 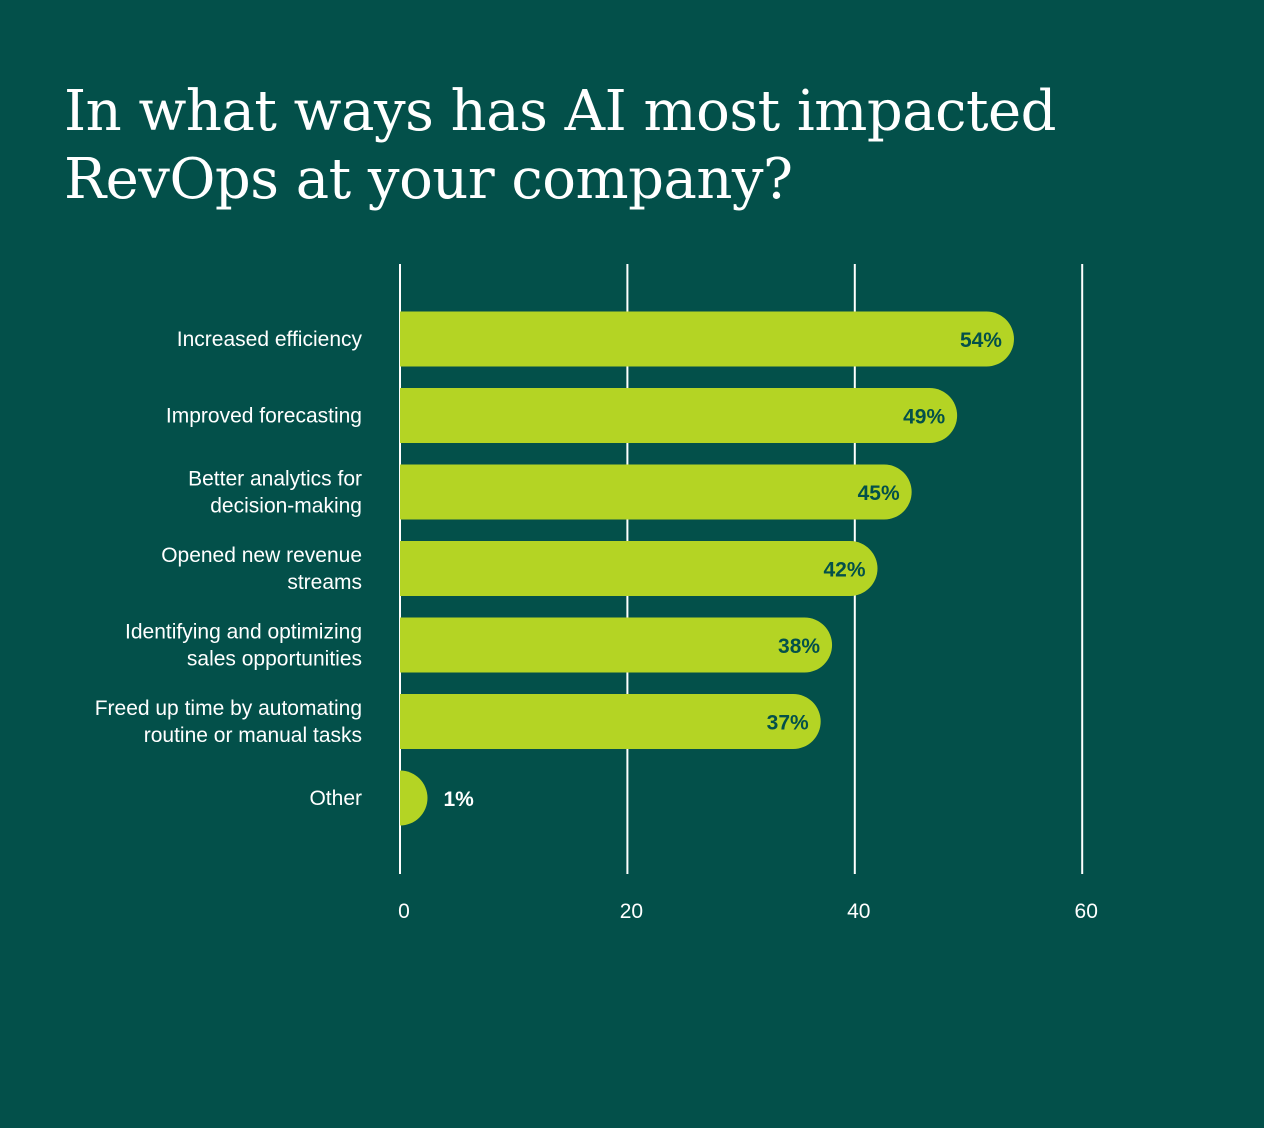 I want to click on value-label: 1%, so click(x=459, y=799).